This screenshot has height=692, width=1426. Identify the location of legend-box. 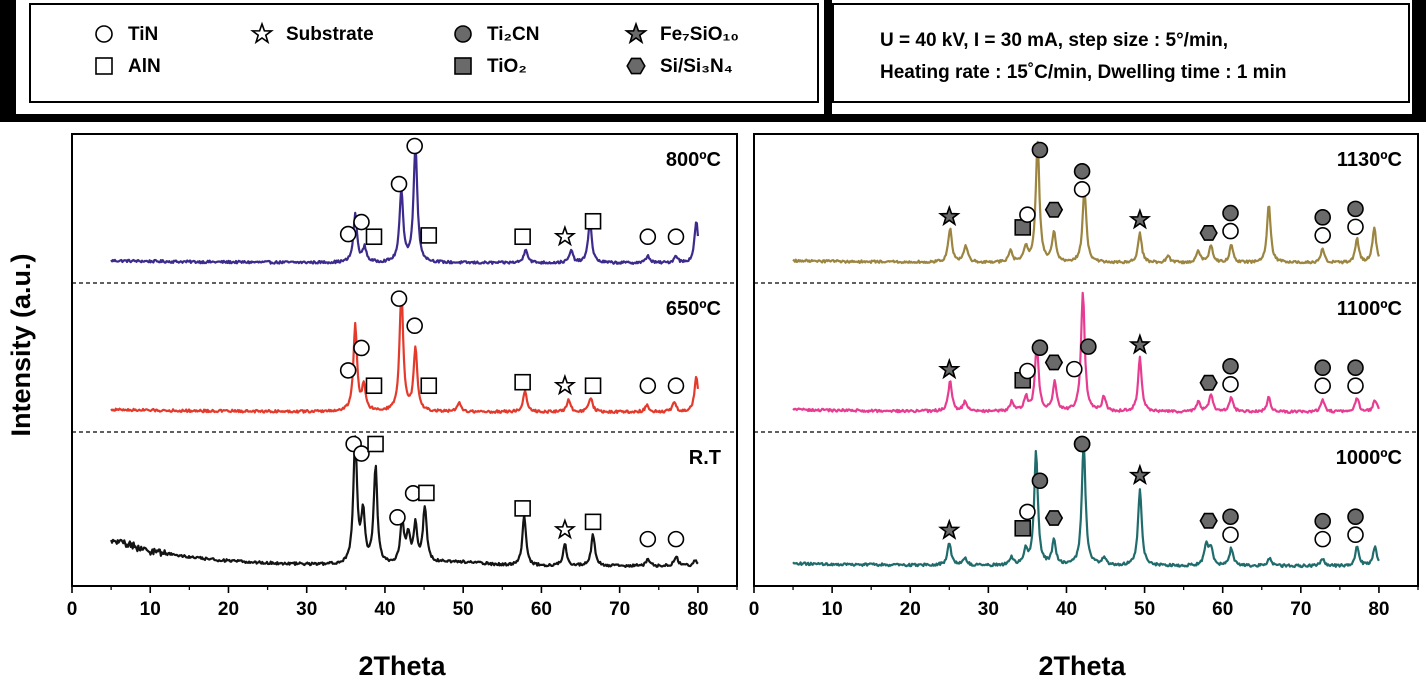
(424, 53).